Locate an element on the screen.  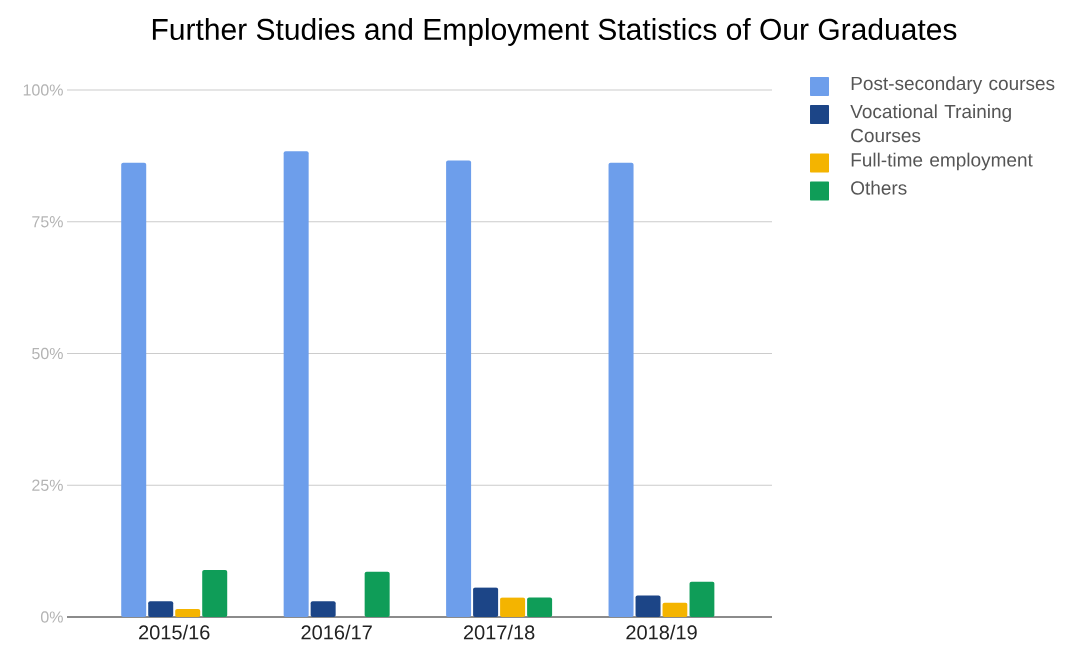
legend-label: Full-time employment is located at coordinates (942, 161).